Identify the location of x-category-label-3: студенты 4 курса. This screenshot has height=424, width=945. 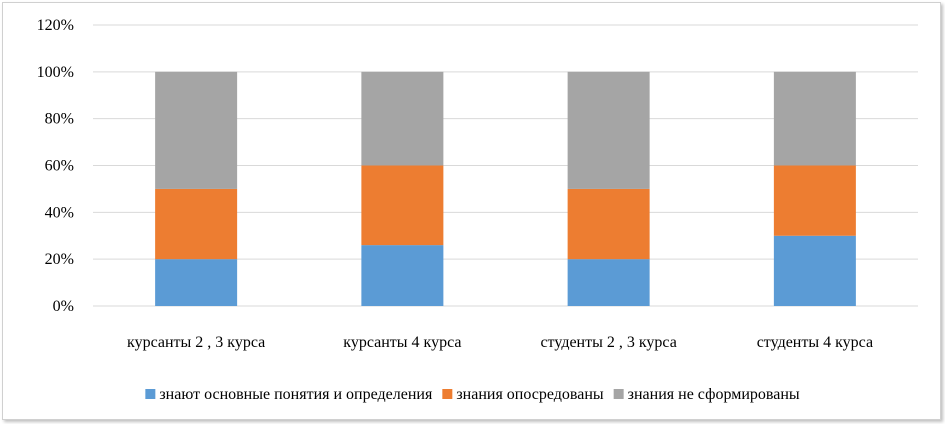
(815, 342).